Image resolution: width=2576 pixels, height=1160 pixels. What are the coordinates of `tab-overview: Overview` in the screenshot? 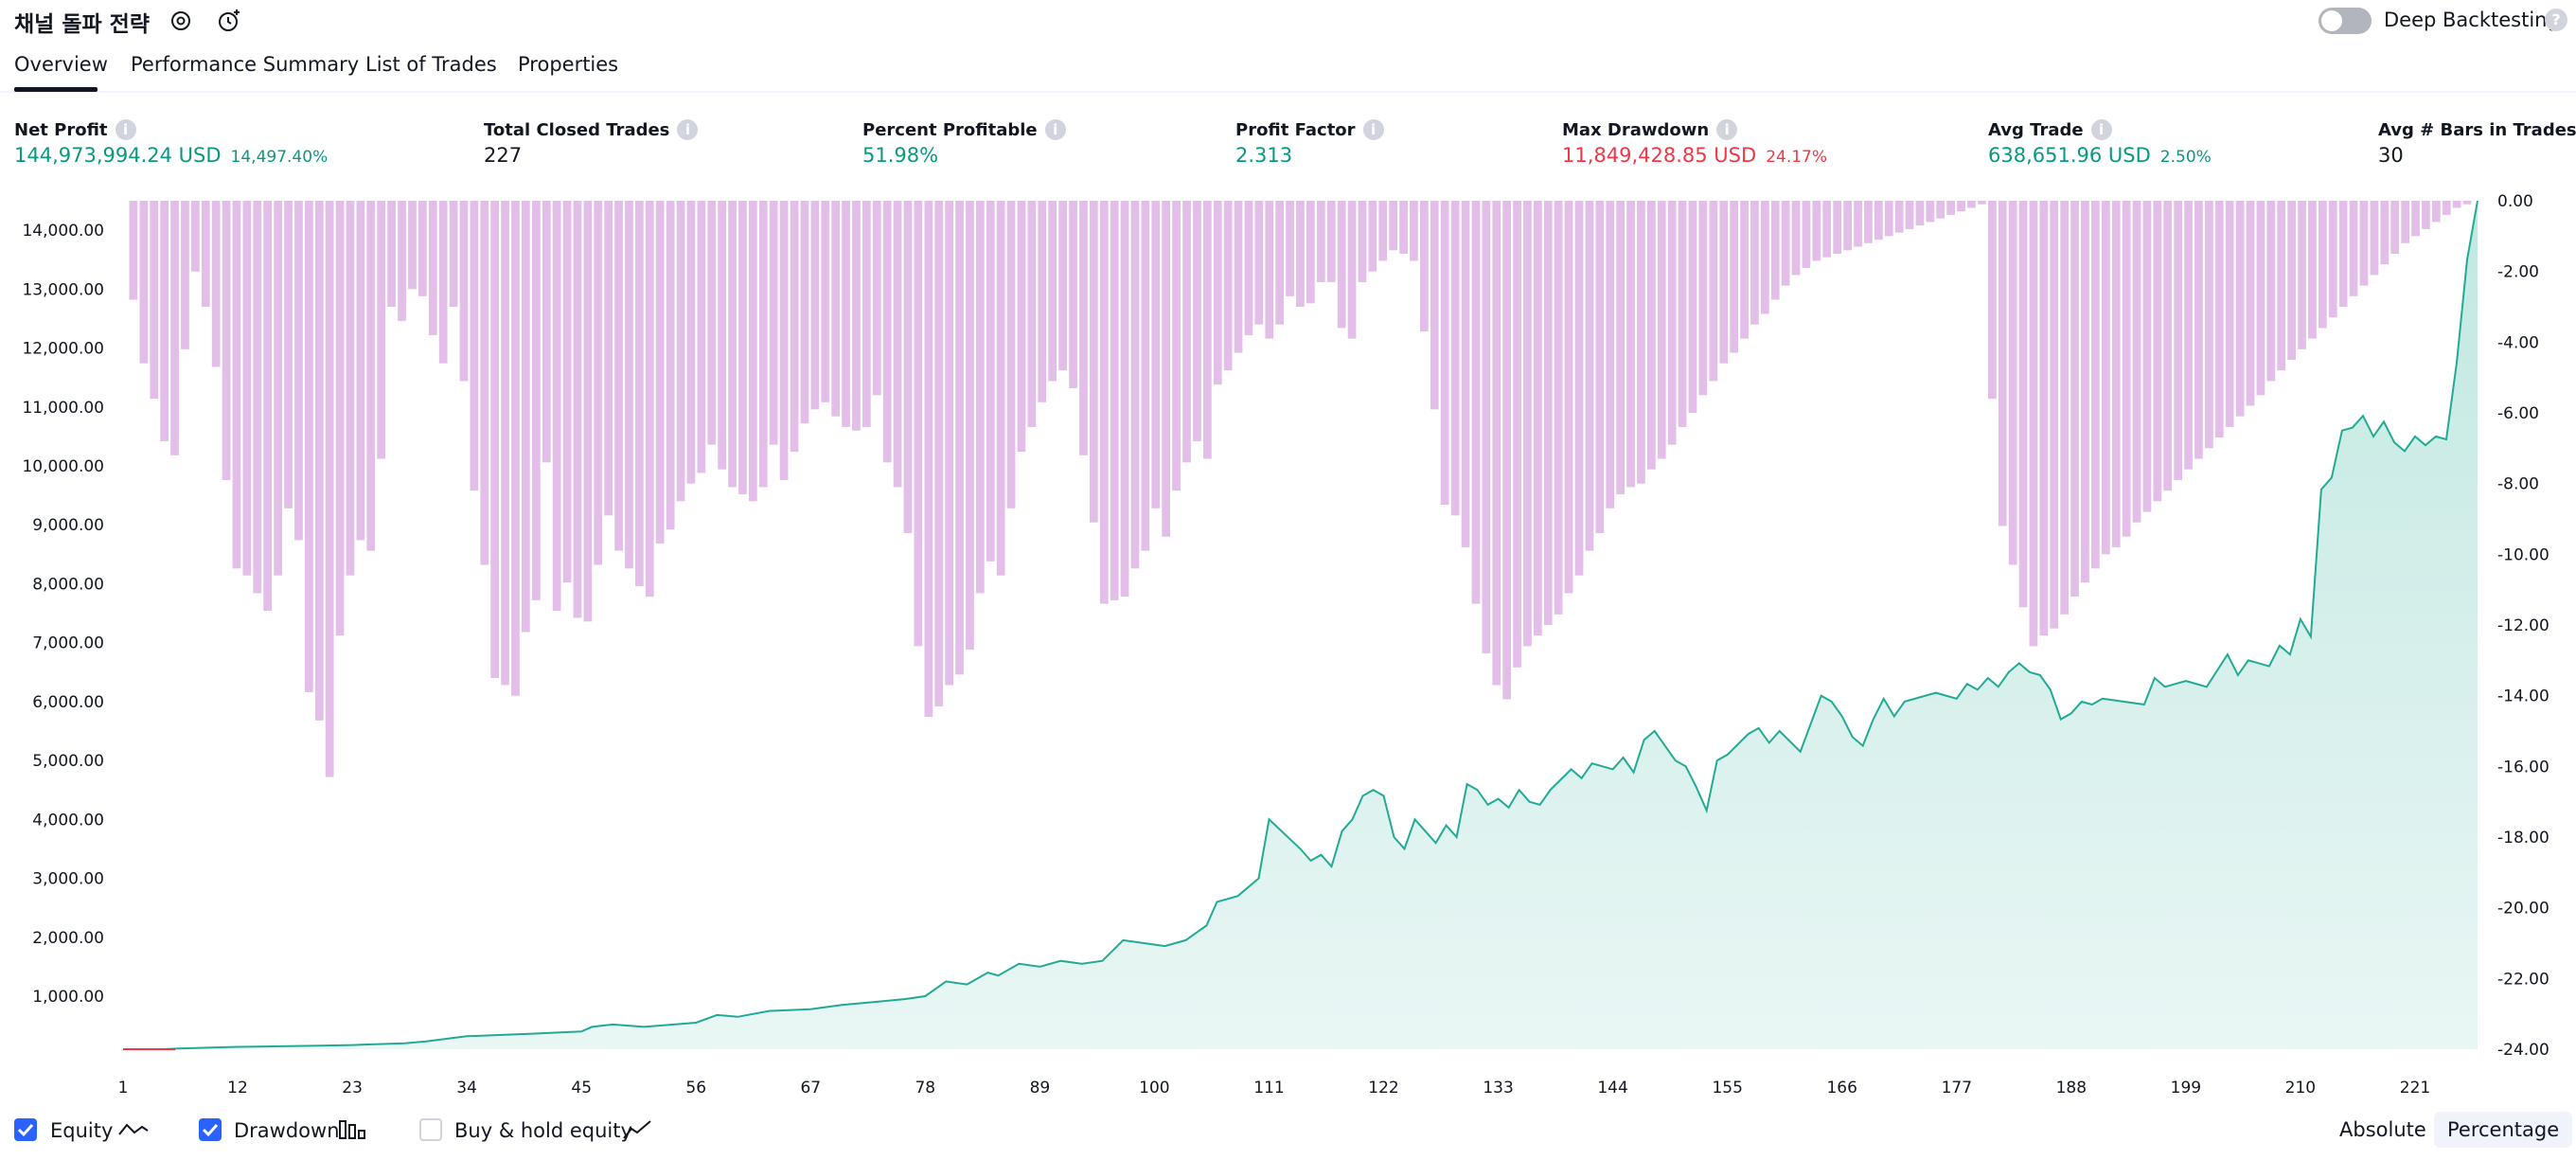 It's located at (61, 65).